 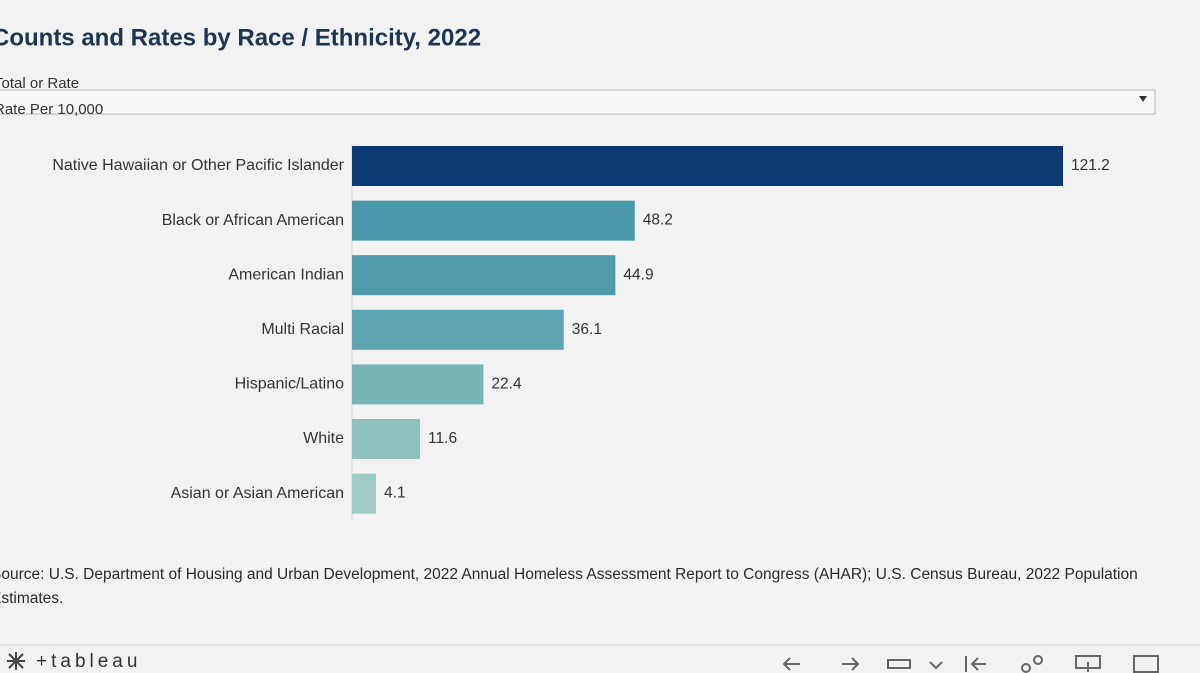 I want to click on category-label: Asian or Asian American, so click(x=257, y=493).